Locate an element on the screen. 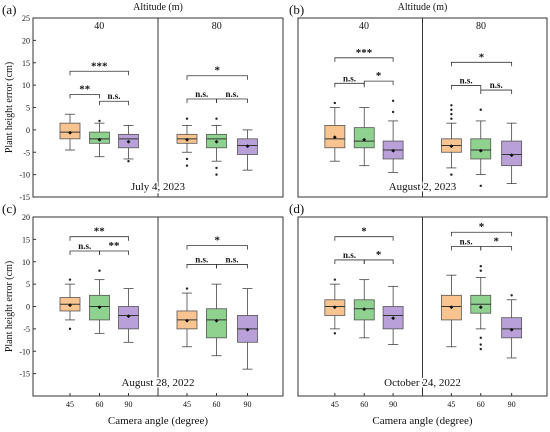  panel-date: October 24, 2022 is located at coordinates (422, 383).